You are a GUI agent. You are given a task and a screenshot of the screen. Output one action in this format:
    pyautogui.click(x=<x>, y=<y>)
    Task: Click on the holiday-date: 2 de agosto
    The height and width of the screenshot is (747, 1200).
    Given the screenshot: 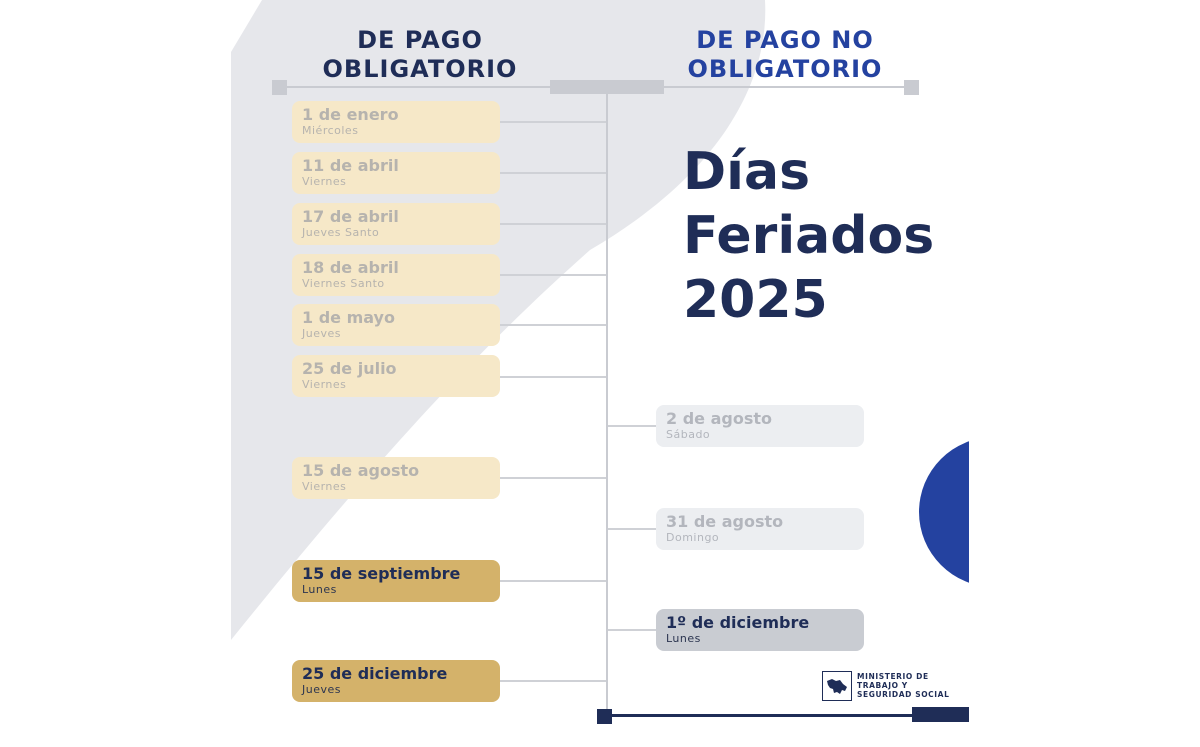 What is the action you would take?
    pyautogui.click(x=719, y=418)
    